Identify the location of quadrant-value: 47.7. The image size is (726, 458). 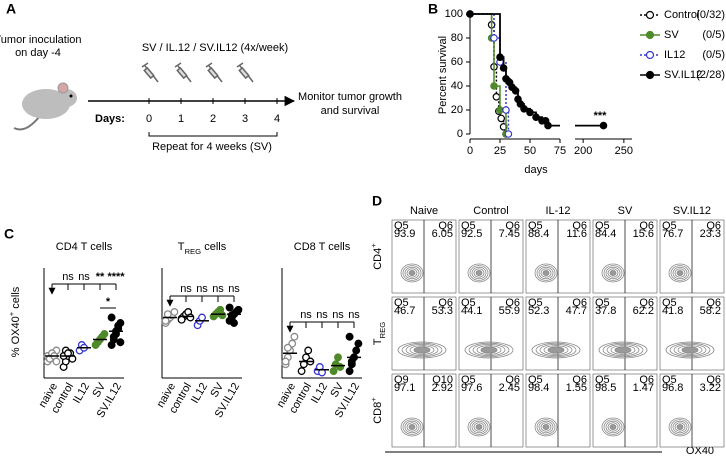
(576, 311).